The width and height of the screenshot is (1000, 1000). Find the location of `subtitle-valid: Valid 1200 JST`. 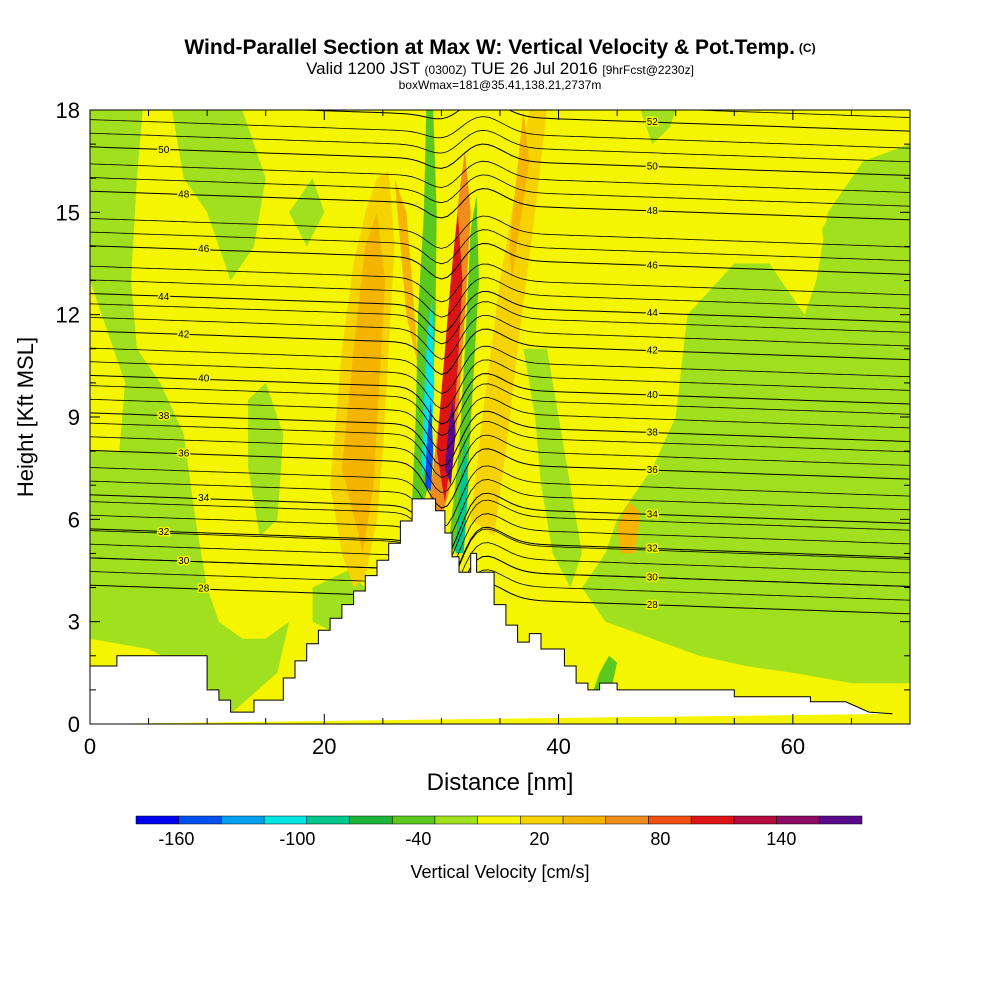

subtitle-valid: Valid 1200 JST is located at coordinates (363, 68).